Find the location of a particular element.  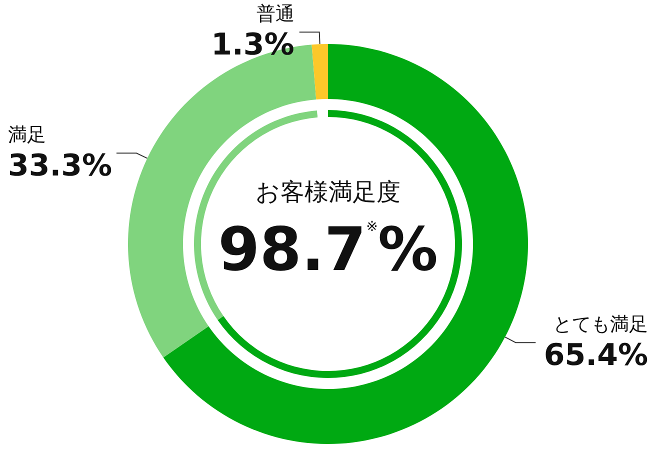

data-label: 1.3% is located at coordinates (252, 45).